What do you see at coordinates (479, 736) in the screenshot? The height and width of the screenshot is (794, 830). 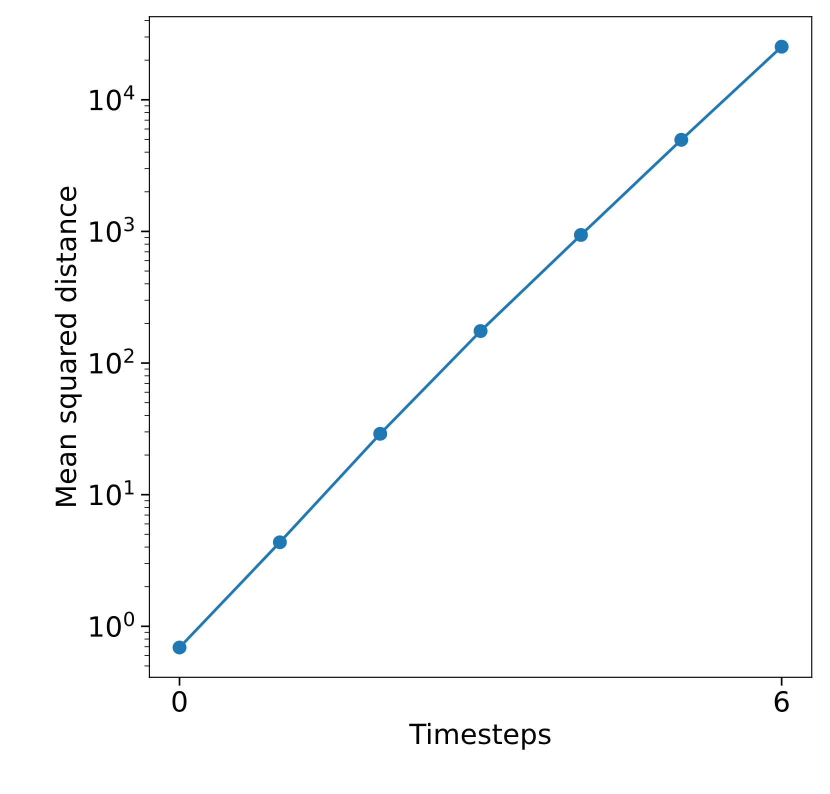 I see `x-axis-title: Timesteps` at bounding box center [479, 736].